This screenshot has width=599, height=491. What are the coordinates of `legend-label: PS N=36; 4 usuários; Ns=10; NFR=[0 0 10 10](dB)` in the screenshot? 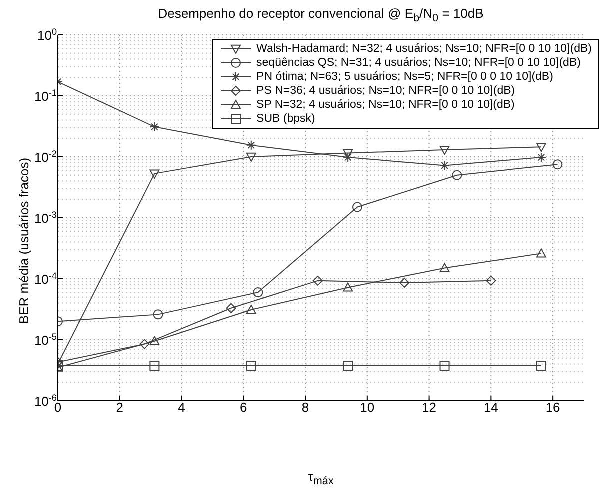 It's located at (386, 91).